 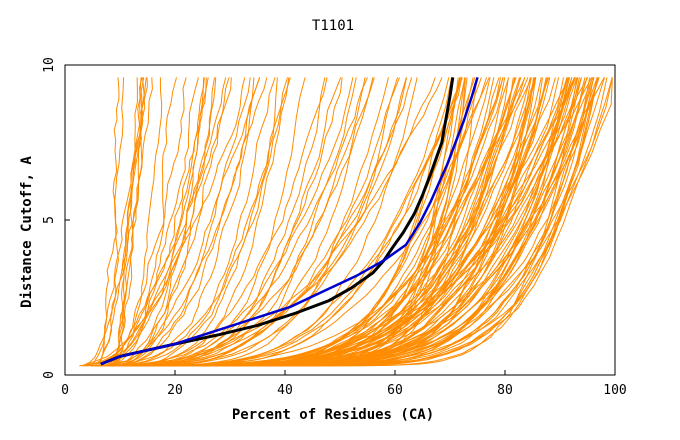 What do you see at coordinates (27, 232) in the screenshot?
I see `y-axis-label: Distance Cutoff, A` at bounding box center [27, 232].